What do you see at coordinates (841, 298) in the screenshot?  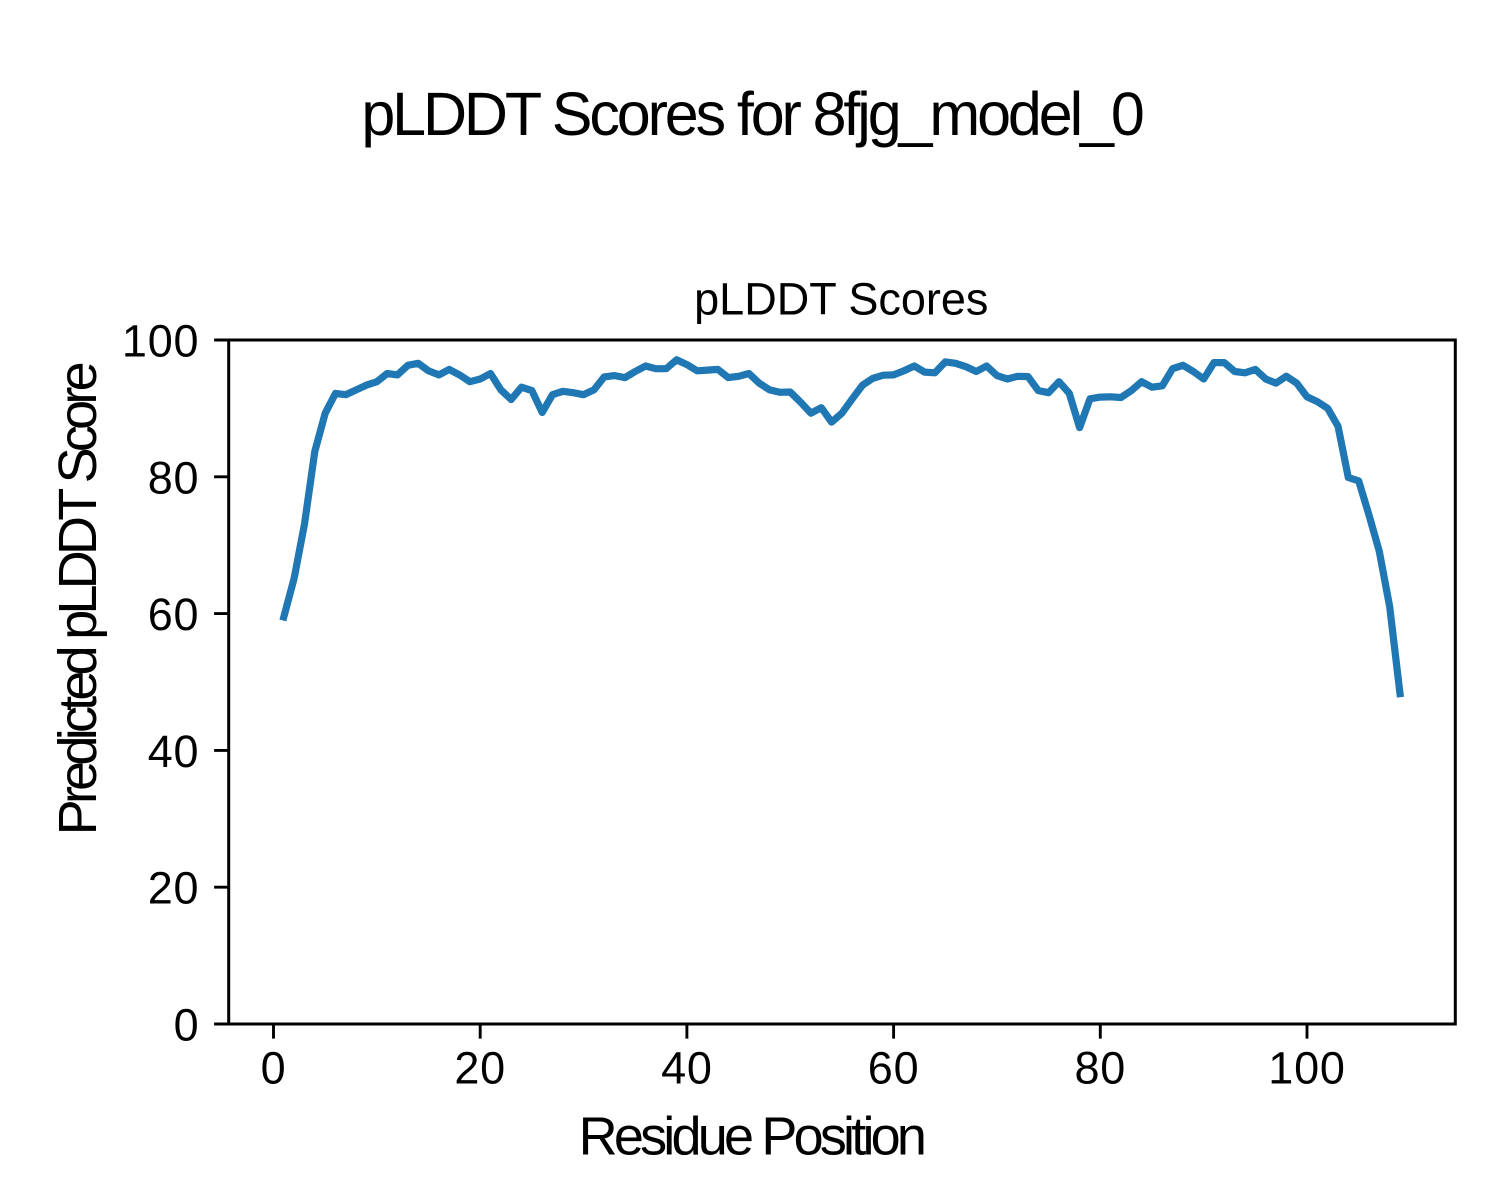 I see `svg-text: pLDDT Scores` at bounding box center [841, 298].